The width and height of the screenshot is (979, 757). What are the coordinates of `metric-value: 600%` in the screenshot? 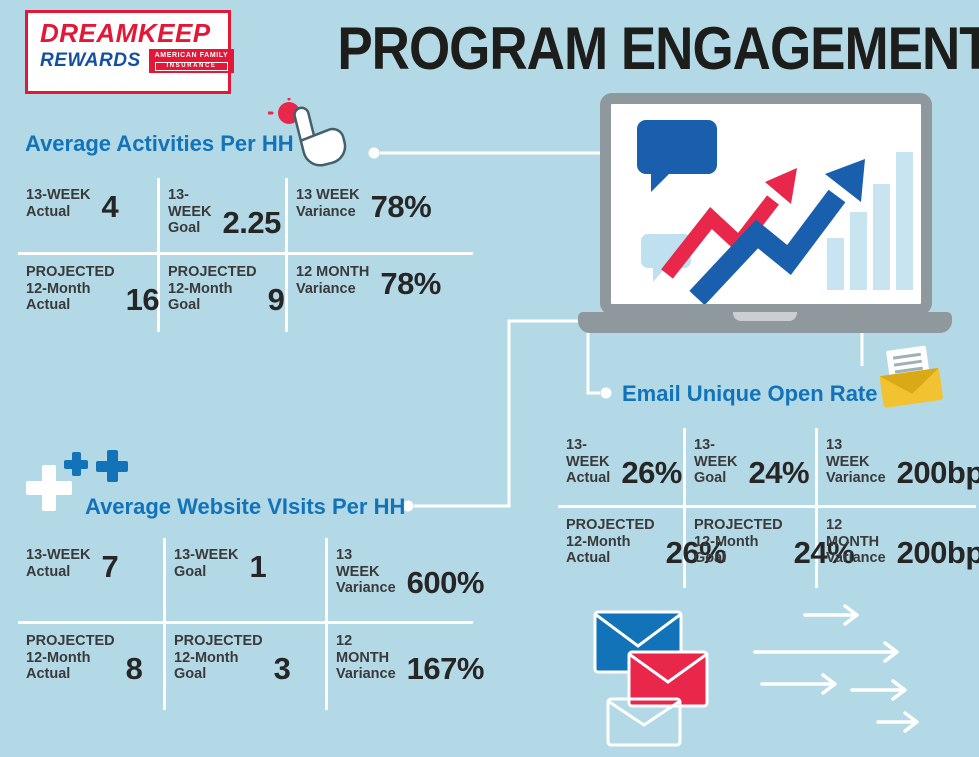 It's located at (445, 583).